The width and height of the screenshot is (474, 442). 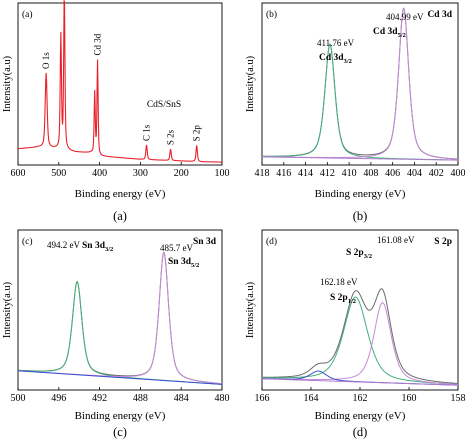 What do you see at coordinates (205, 242) in the screenshot?
I see `panel-corner-title: Sn 3d` at bounding box center [205, 242].